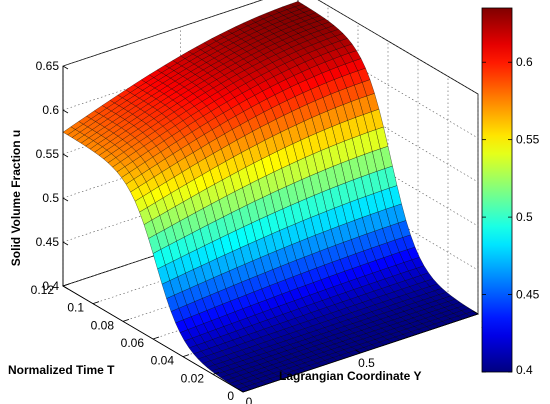  Describe the element at coordinates (366, 363) in the screenshot. I see `x-tick-label: 0.5` at that location.